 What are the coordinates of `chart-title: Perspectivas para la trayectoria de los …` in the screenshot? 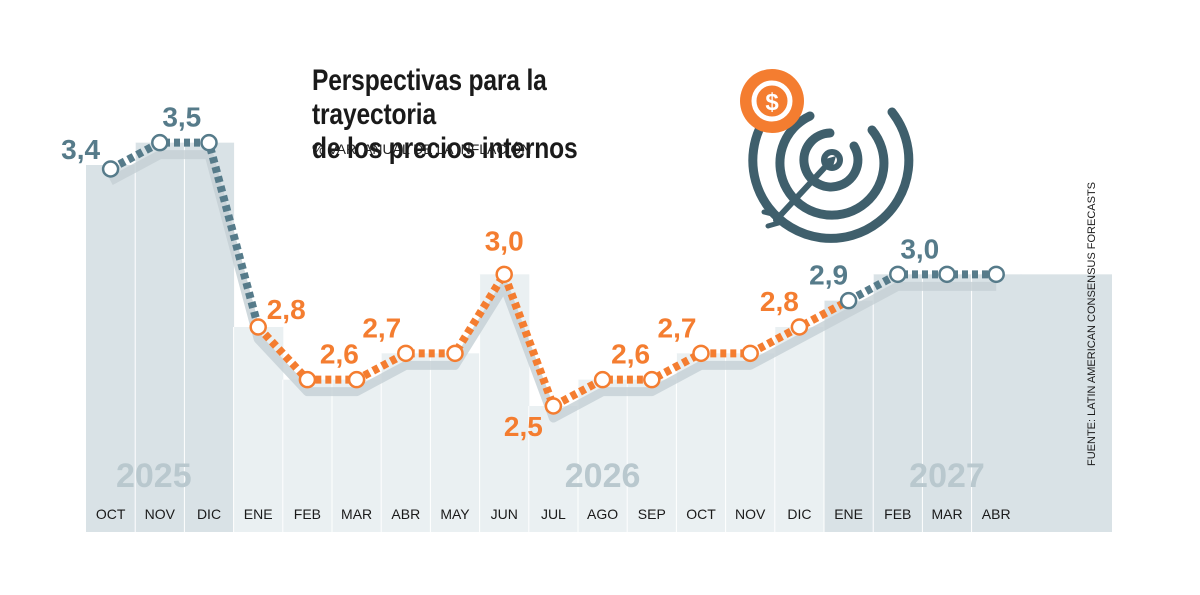 It's located at (484, 115).